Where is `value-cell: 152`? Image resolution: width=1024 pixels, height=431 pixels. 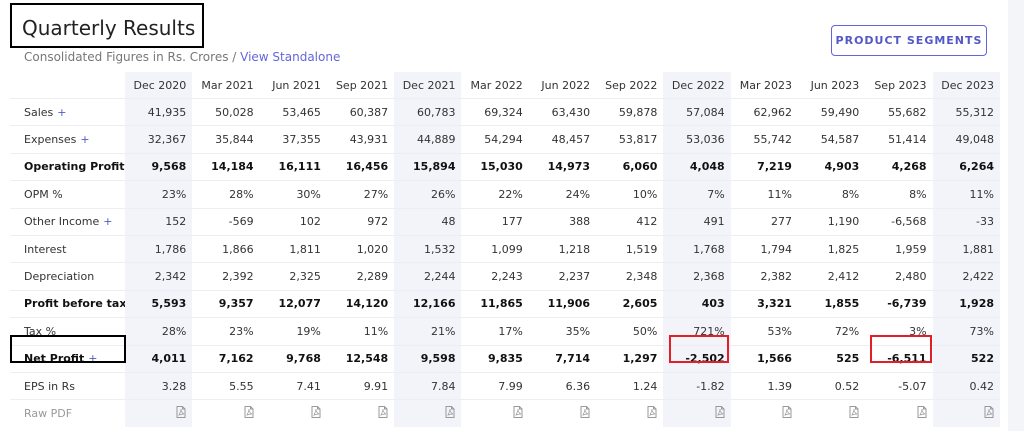
value-cell: 152 is located at coordinates (159, 221).